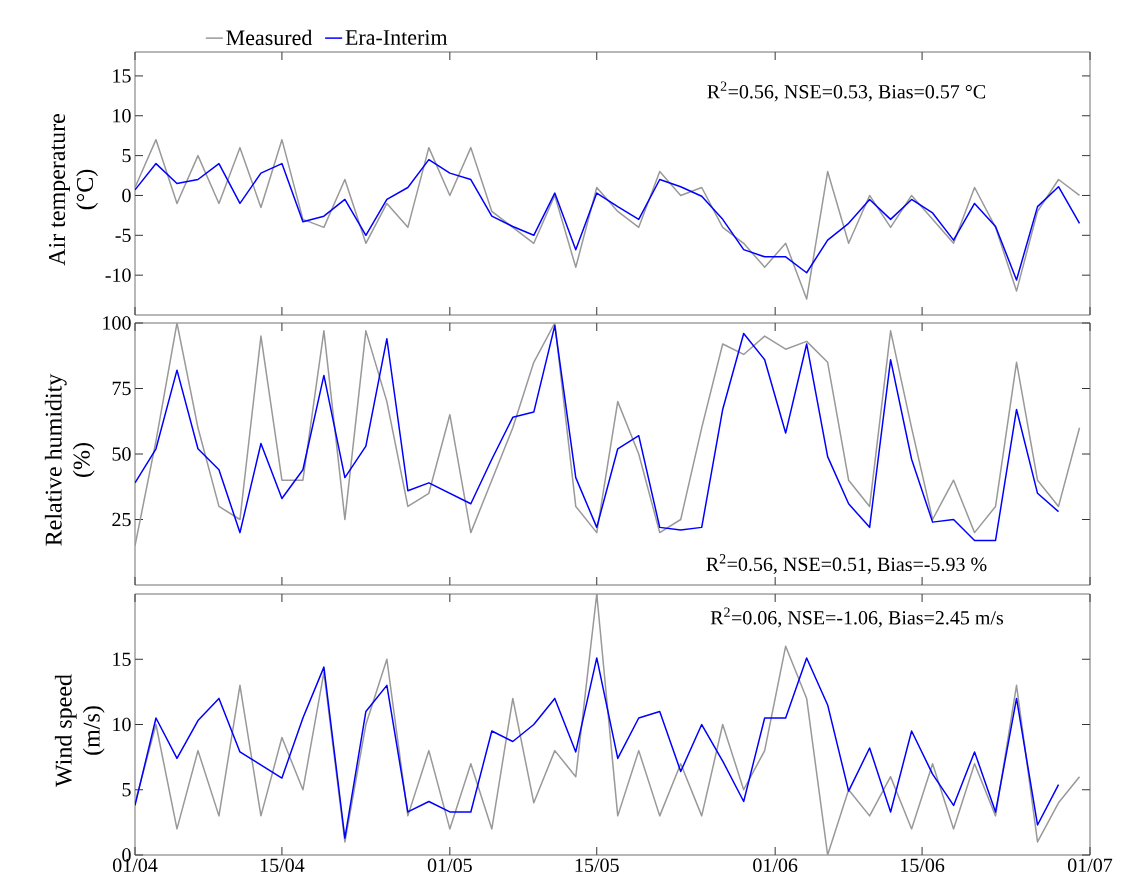  Describe the element at coordinates (126, 195) in the screenshot. I see `y-tick-label: 0` at that location.